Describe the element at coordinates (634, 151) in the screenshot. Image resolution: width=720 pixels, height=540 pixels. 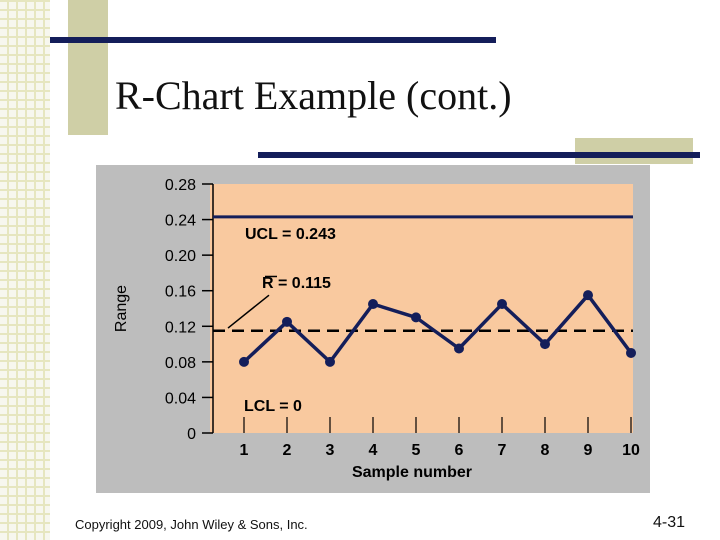
I see `corner-accent-block` at that location.